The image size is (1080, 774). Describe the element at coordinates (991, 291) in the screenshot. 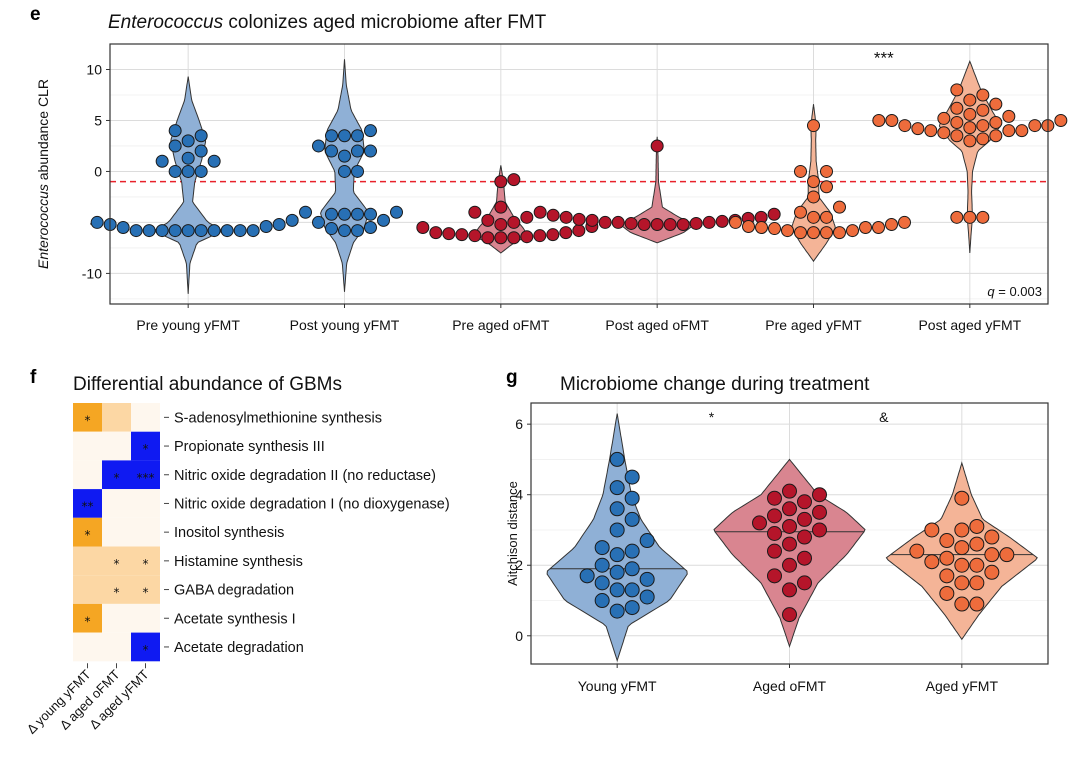

I see `q-symbol: q` at that location.